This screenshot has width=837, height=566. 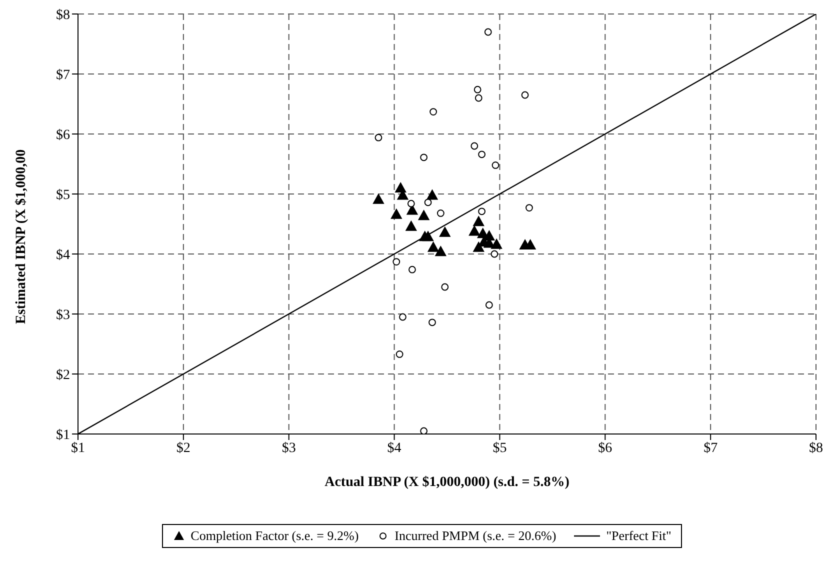 What do you see at coordinates (274, 536) in the screenshot?
I see `legend-label: Completion Factor (s.e. = 9.2%)` at bounding box center [274, 536].